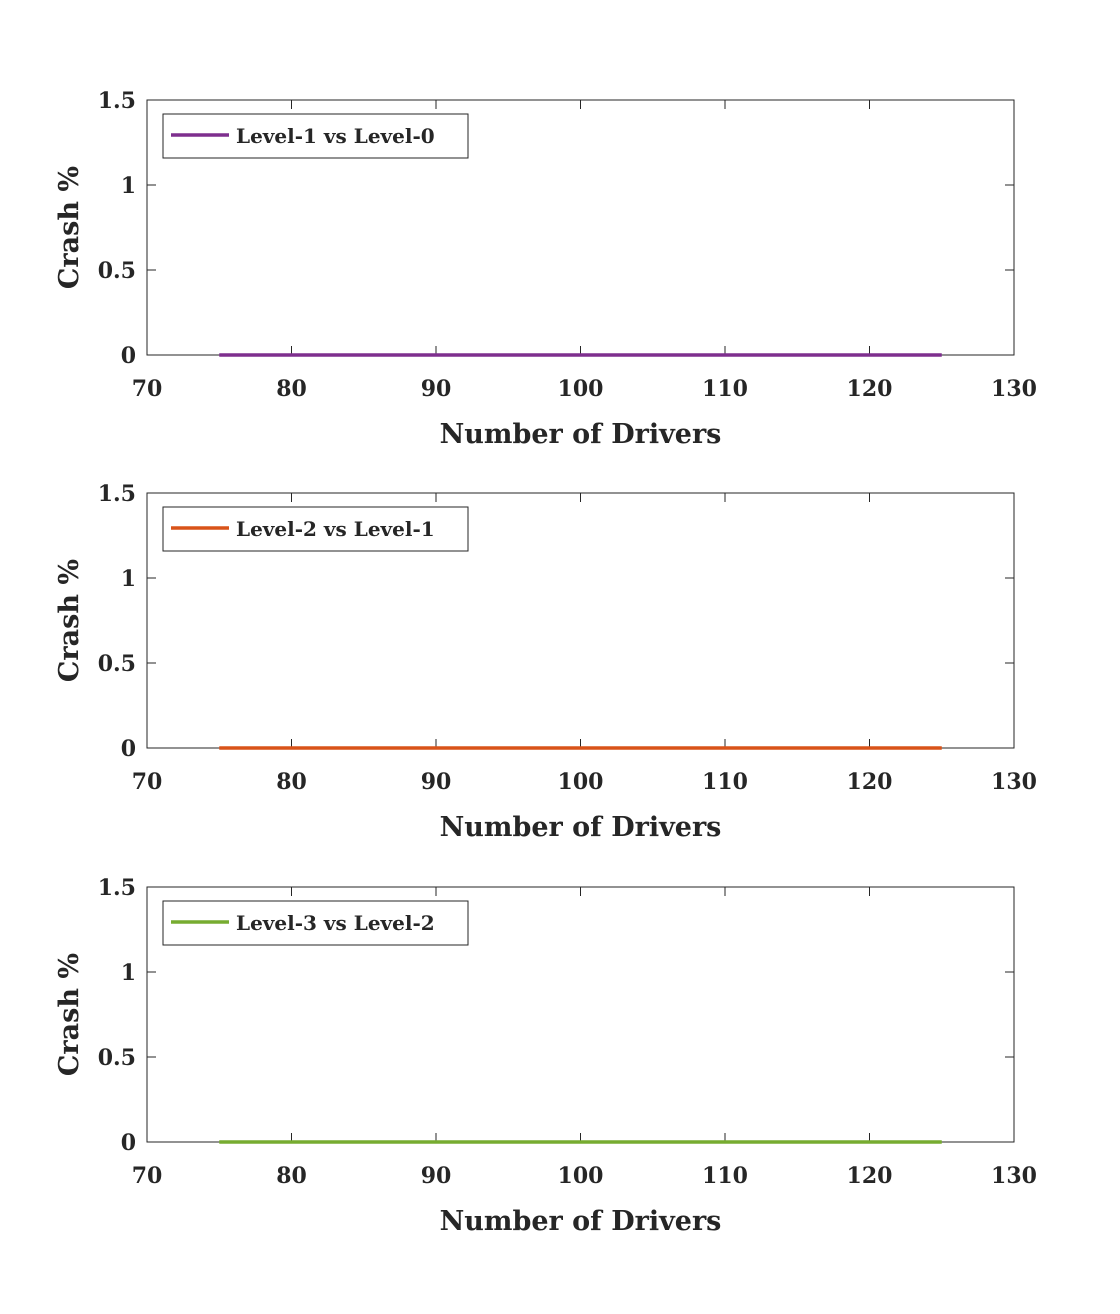  What do you see at coordinates (335, 136) in the screenshot?
I see `legend-label: Level-1 vs Level-0` at bounding box center [335, 136].